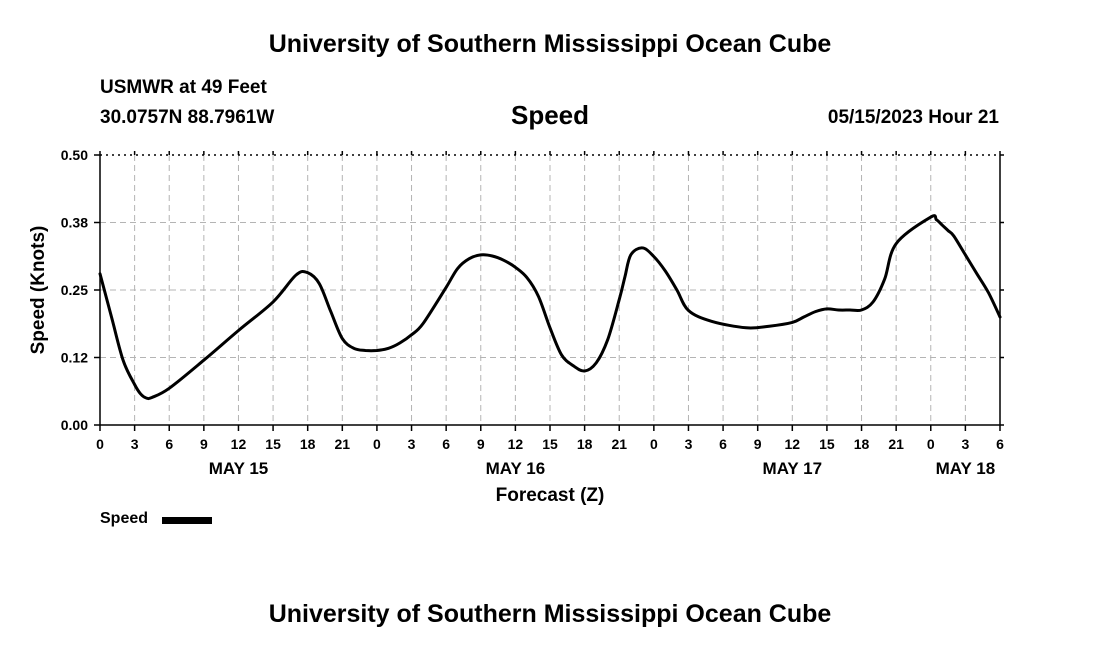 This screenshot has height=650, width=1100. What do you see at coordinates (550, 495) in the screenshot?
I see `x-axis-title: Forecast (Z)` at bounding box center [550, 495].